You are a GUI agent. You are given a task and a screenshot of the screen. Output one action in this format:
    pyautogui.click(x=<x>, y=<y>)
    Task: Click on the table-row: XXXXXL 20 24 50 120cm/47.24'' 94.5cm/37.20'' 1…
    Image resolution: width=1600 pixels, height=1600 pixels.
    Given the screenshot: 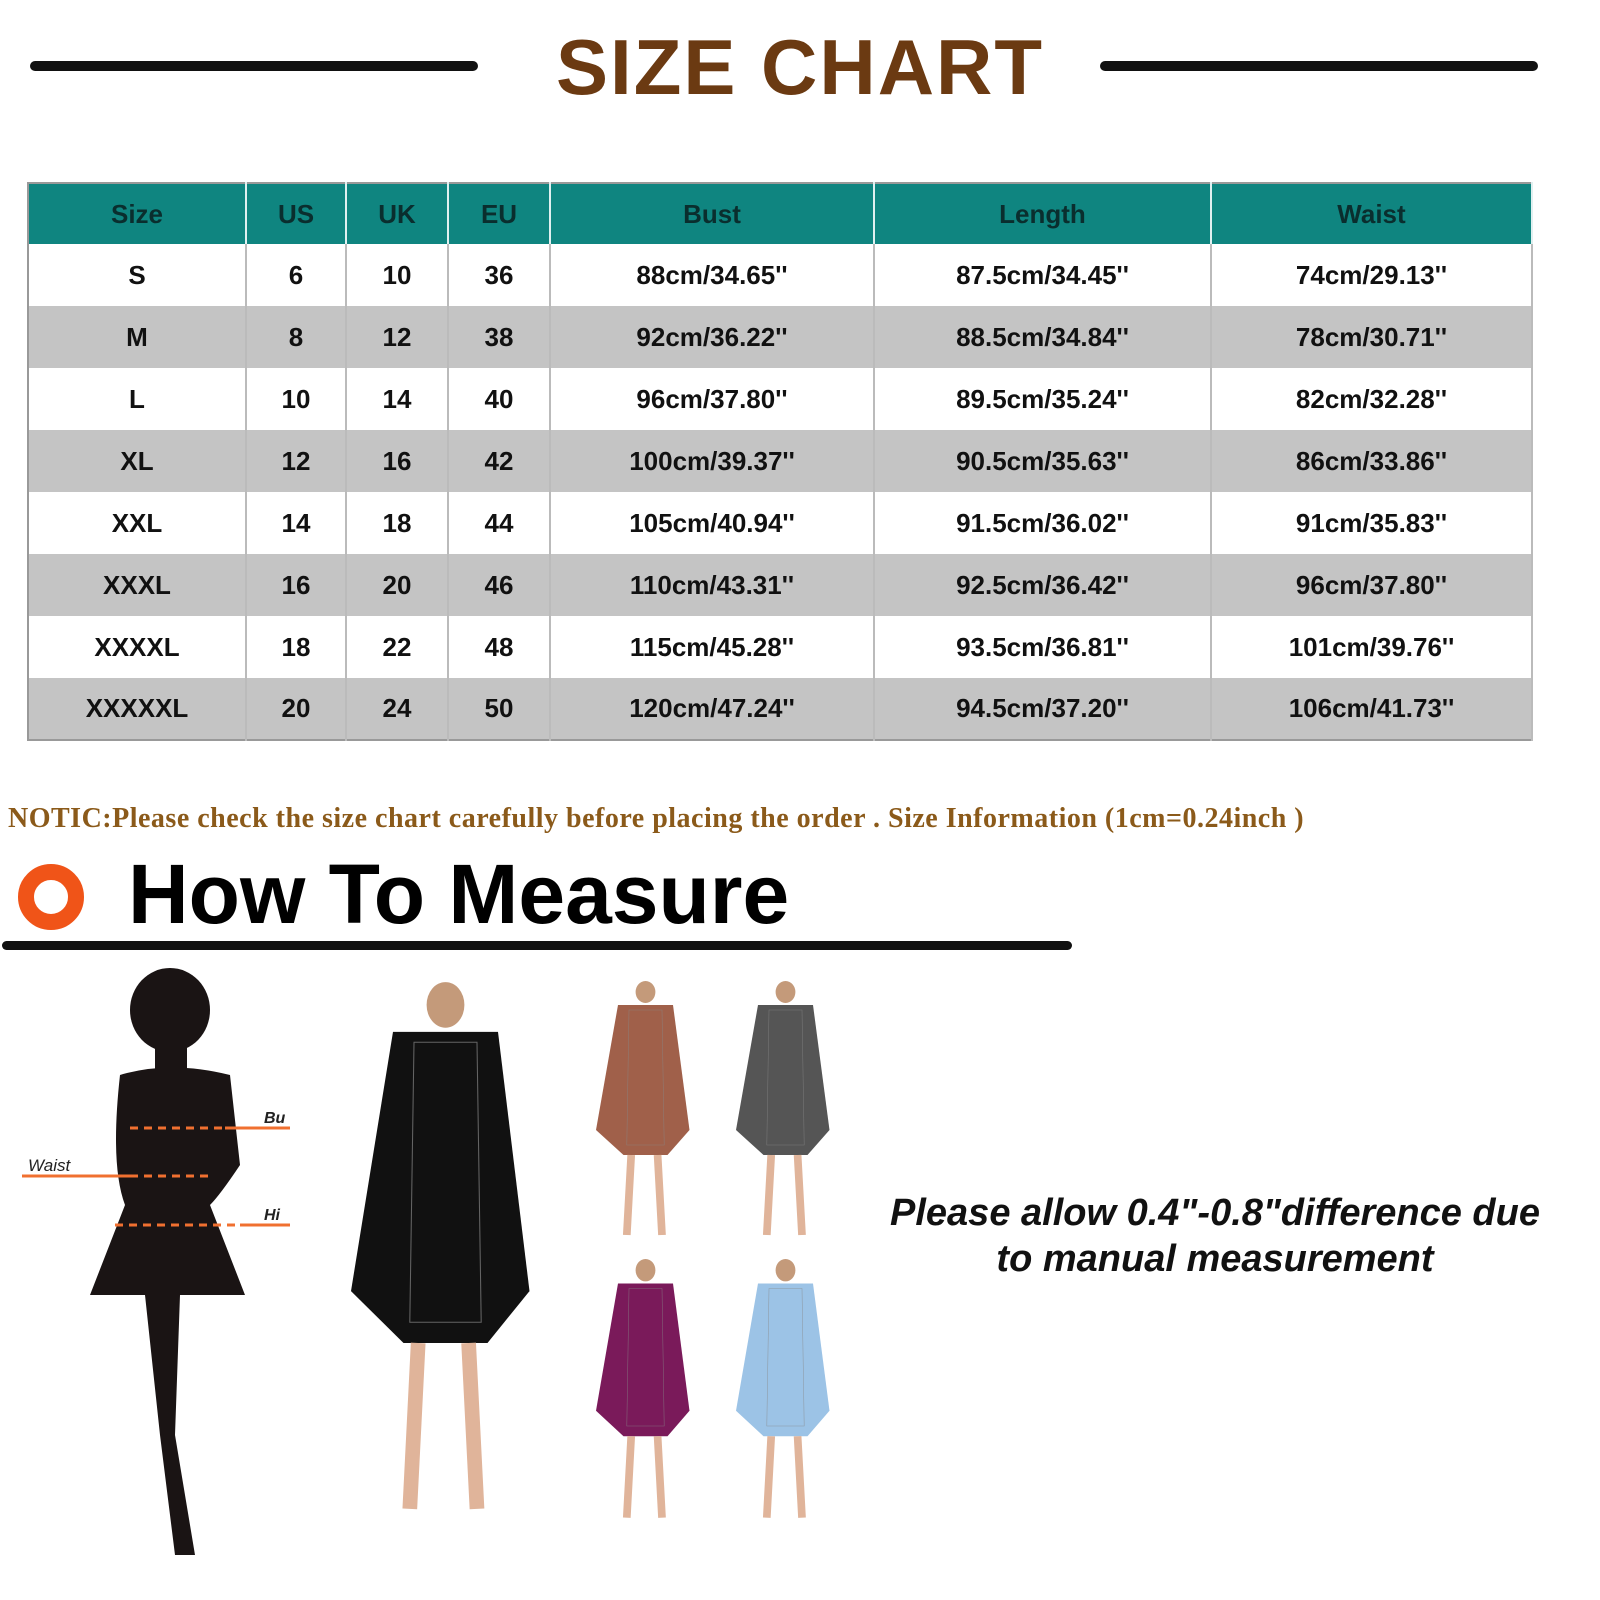 What is the action you would take?
    pyautogui.click(x=780, y=709)
    